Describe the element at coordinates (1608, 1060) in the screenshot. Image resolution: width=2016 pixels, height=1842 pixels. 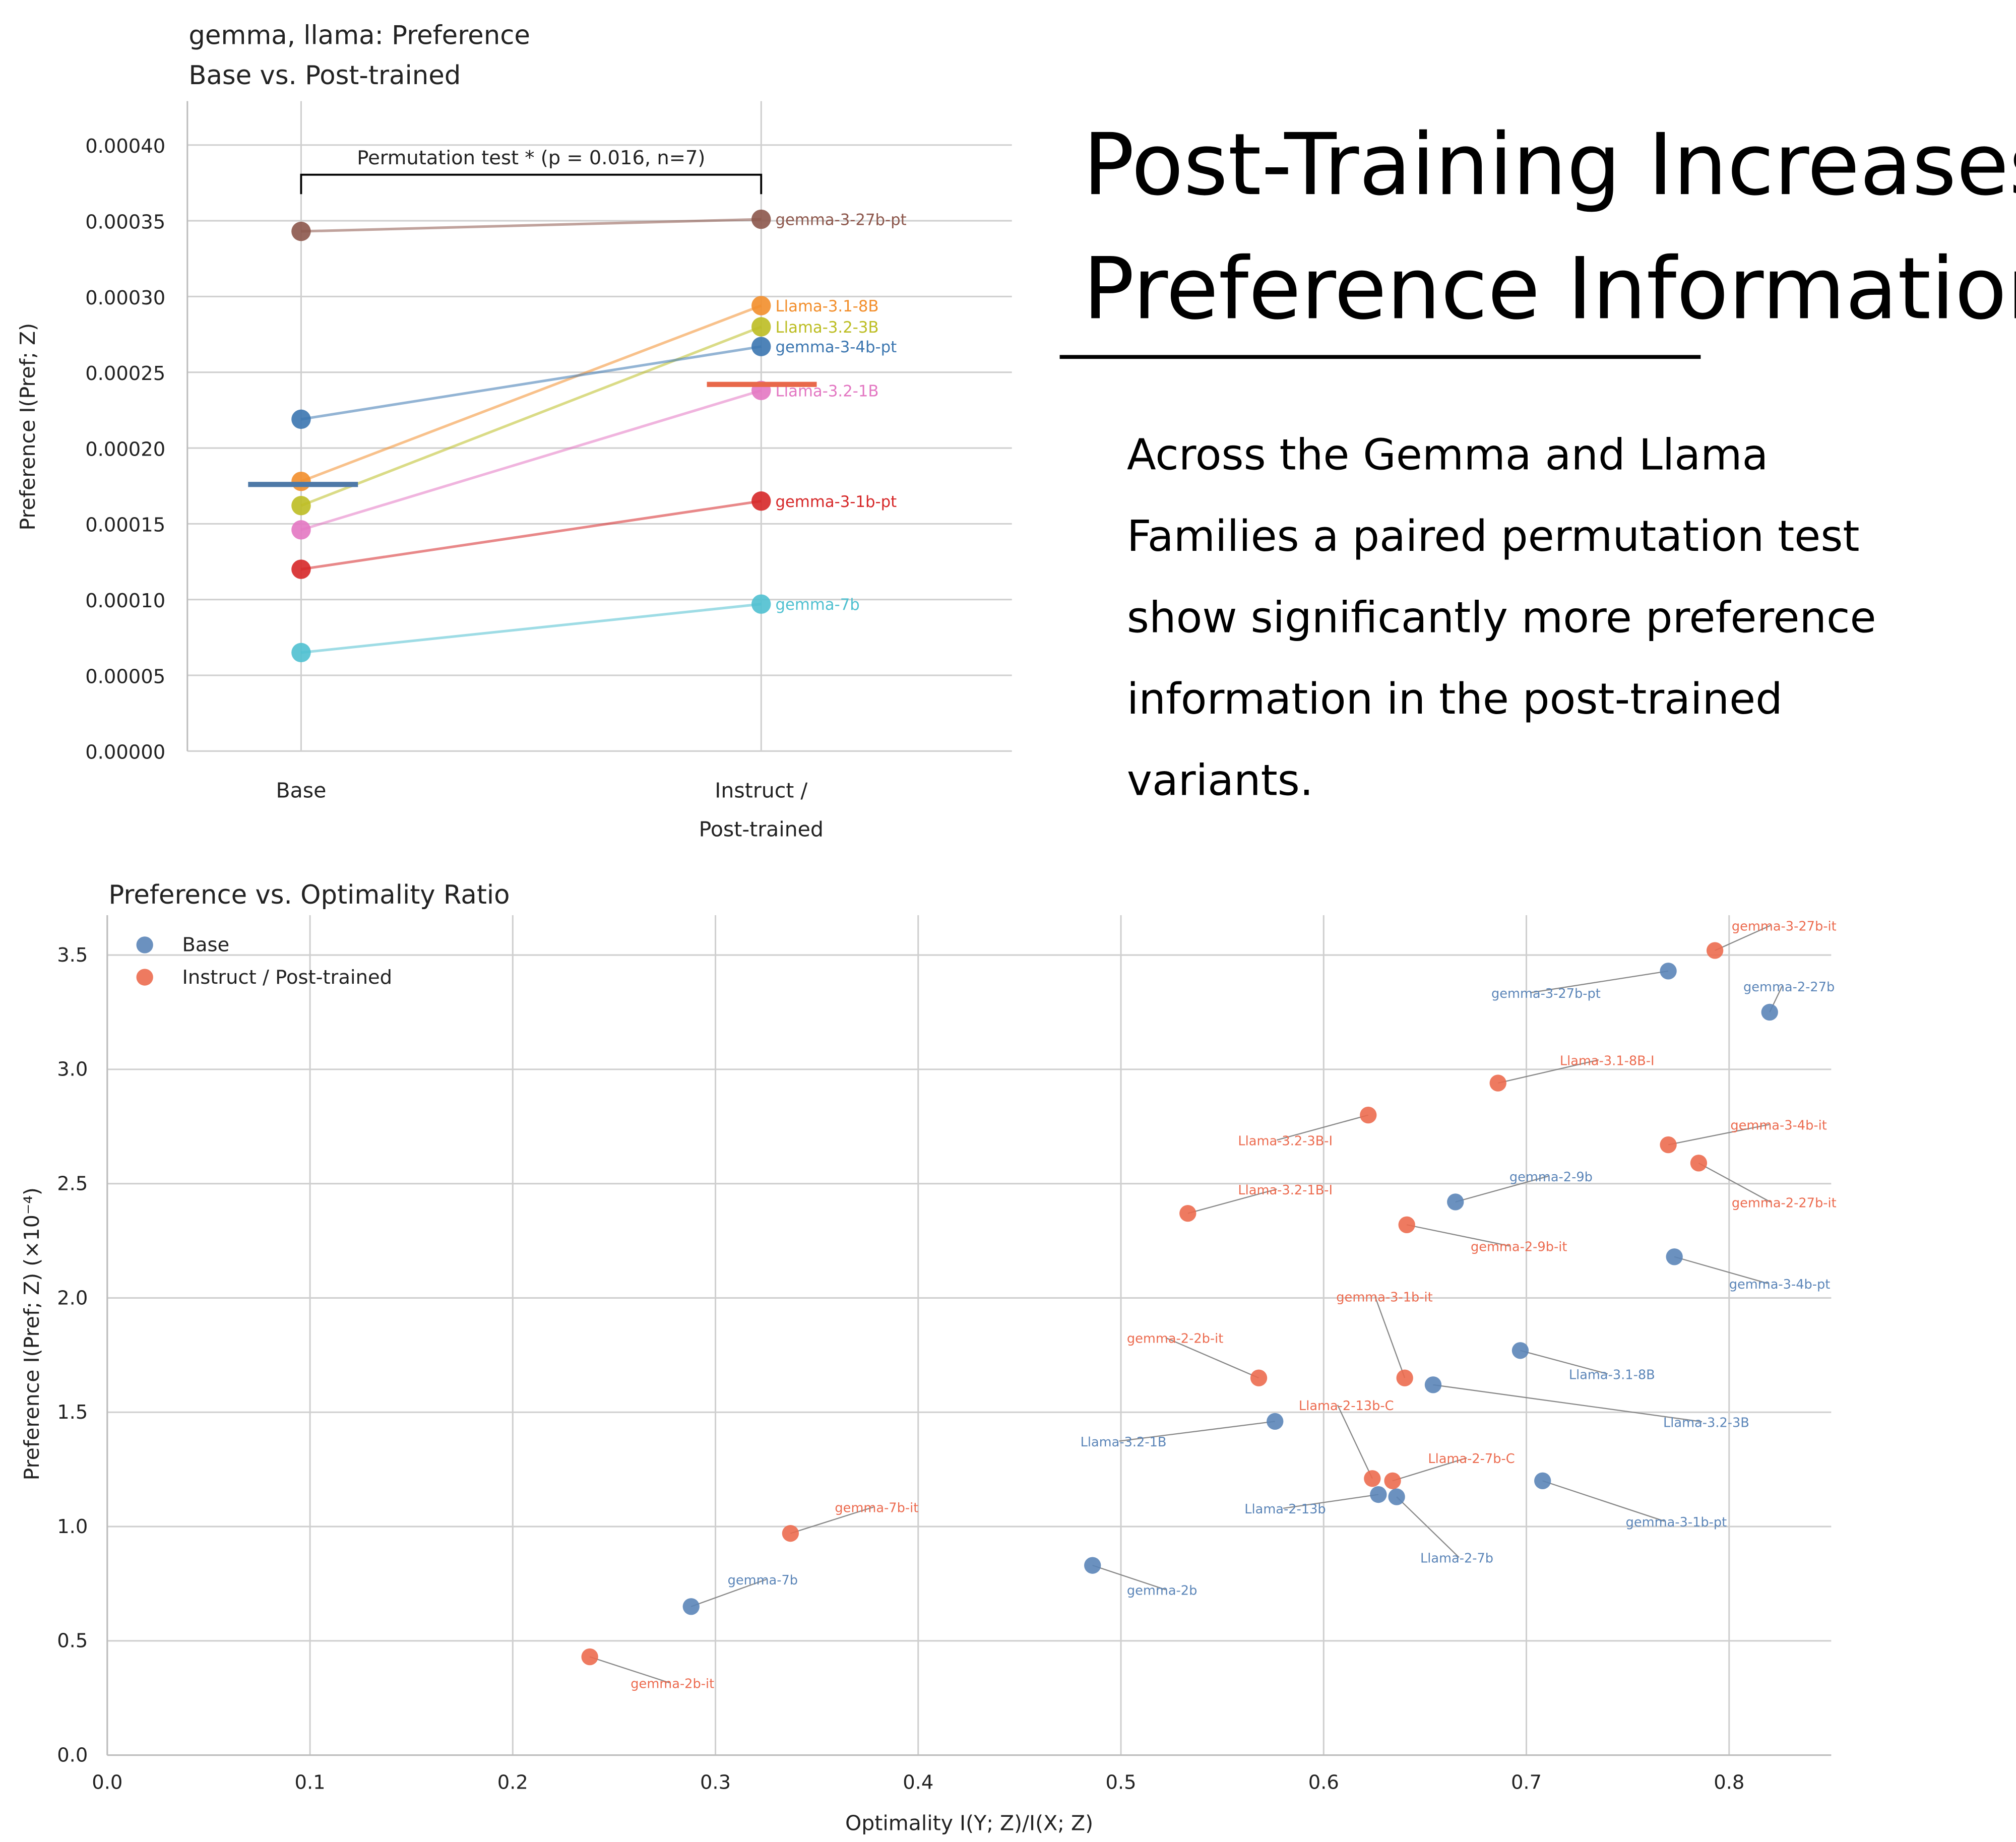
I see `point-label: Llama-3.1-8B-I` at that location.